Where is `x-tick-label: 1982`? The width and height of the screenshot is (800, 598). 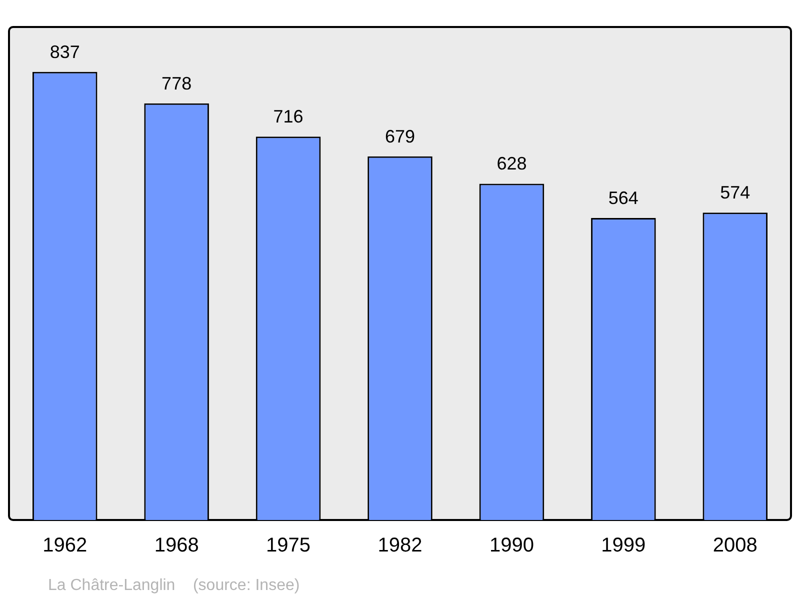 x-tick-label: 1982 is located at coordinates (400, 545).